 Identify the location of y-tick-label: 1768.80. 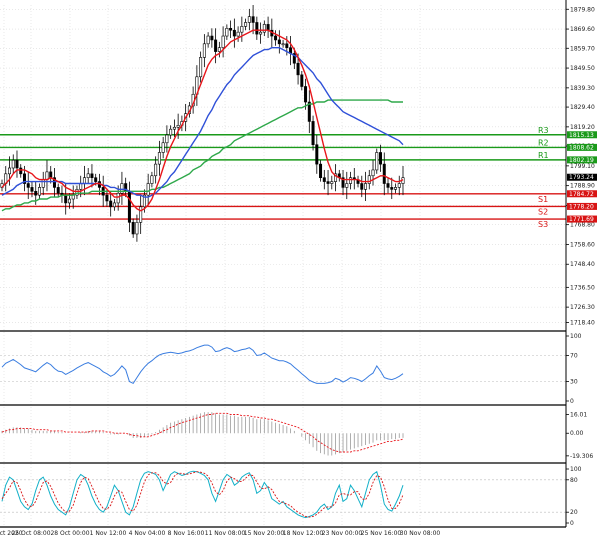
(582, 225).